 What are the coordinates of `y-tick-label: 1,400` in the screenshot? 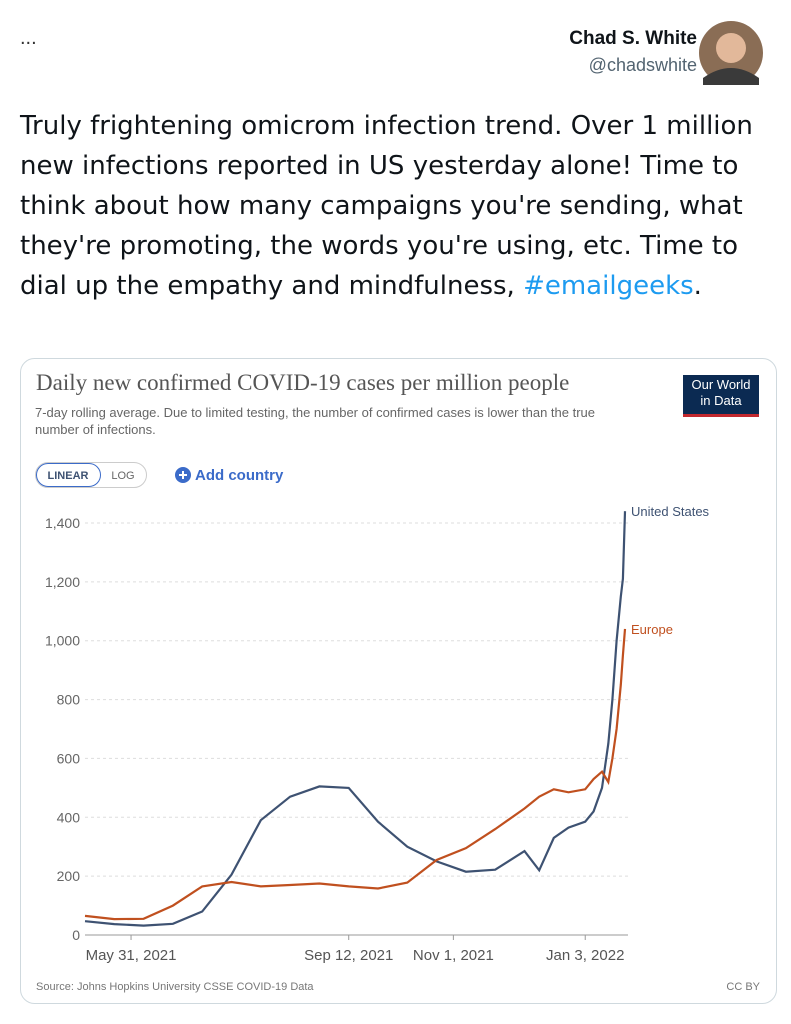 It's located at (62, 523).